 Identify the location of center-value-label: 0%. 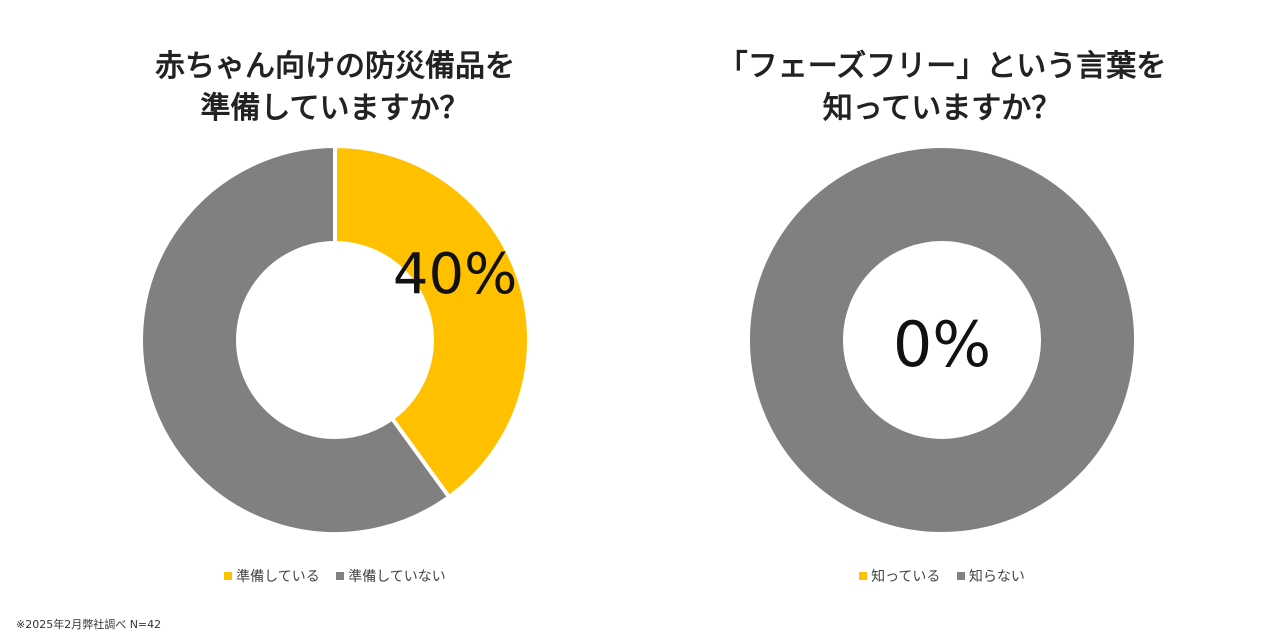
(942, 344).